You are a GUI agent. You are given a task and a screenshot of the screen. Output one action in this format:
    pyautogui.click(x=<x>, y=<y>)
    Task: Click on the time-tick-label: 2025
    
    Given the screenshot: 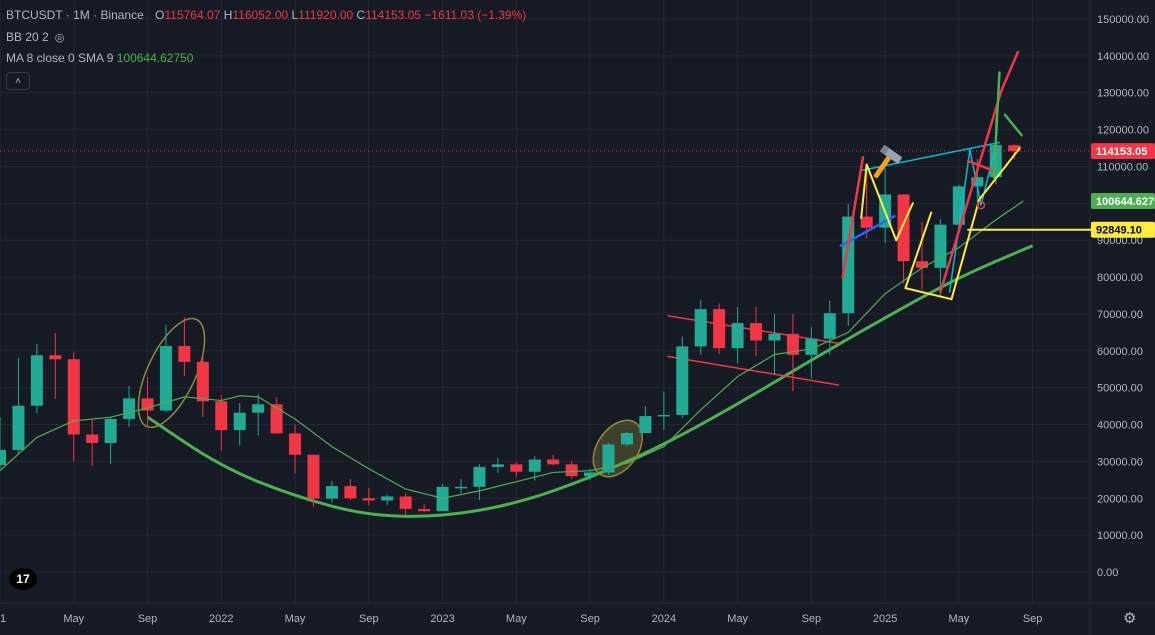 What is the action you would take?
    pyautogui.click(x=885, y=619)
    